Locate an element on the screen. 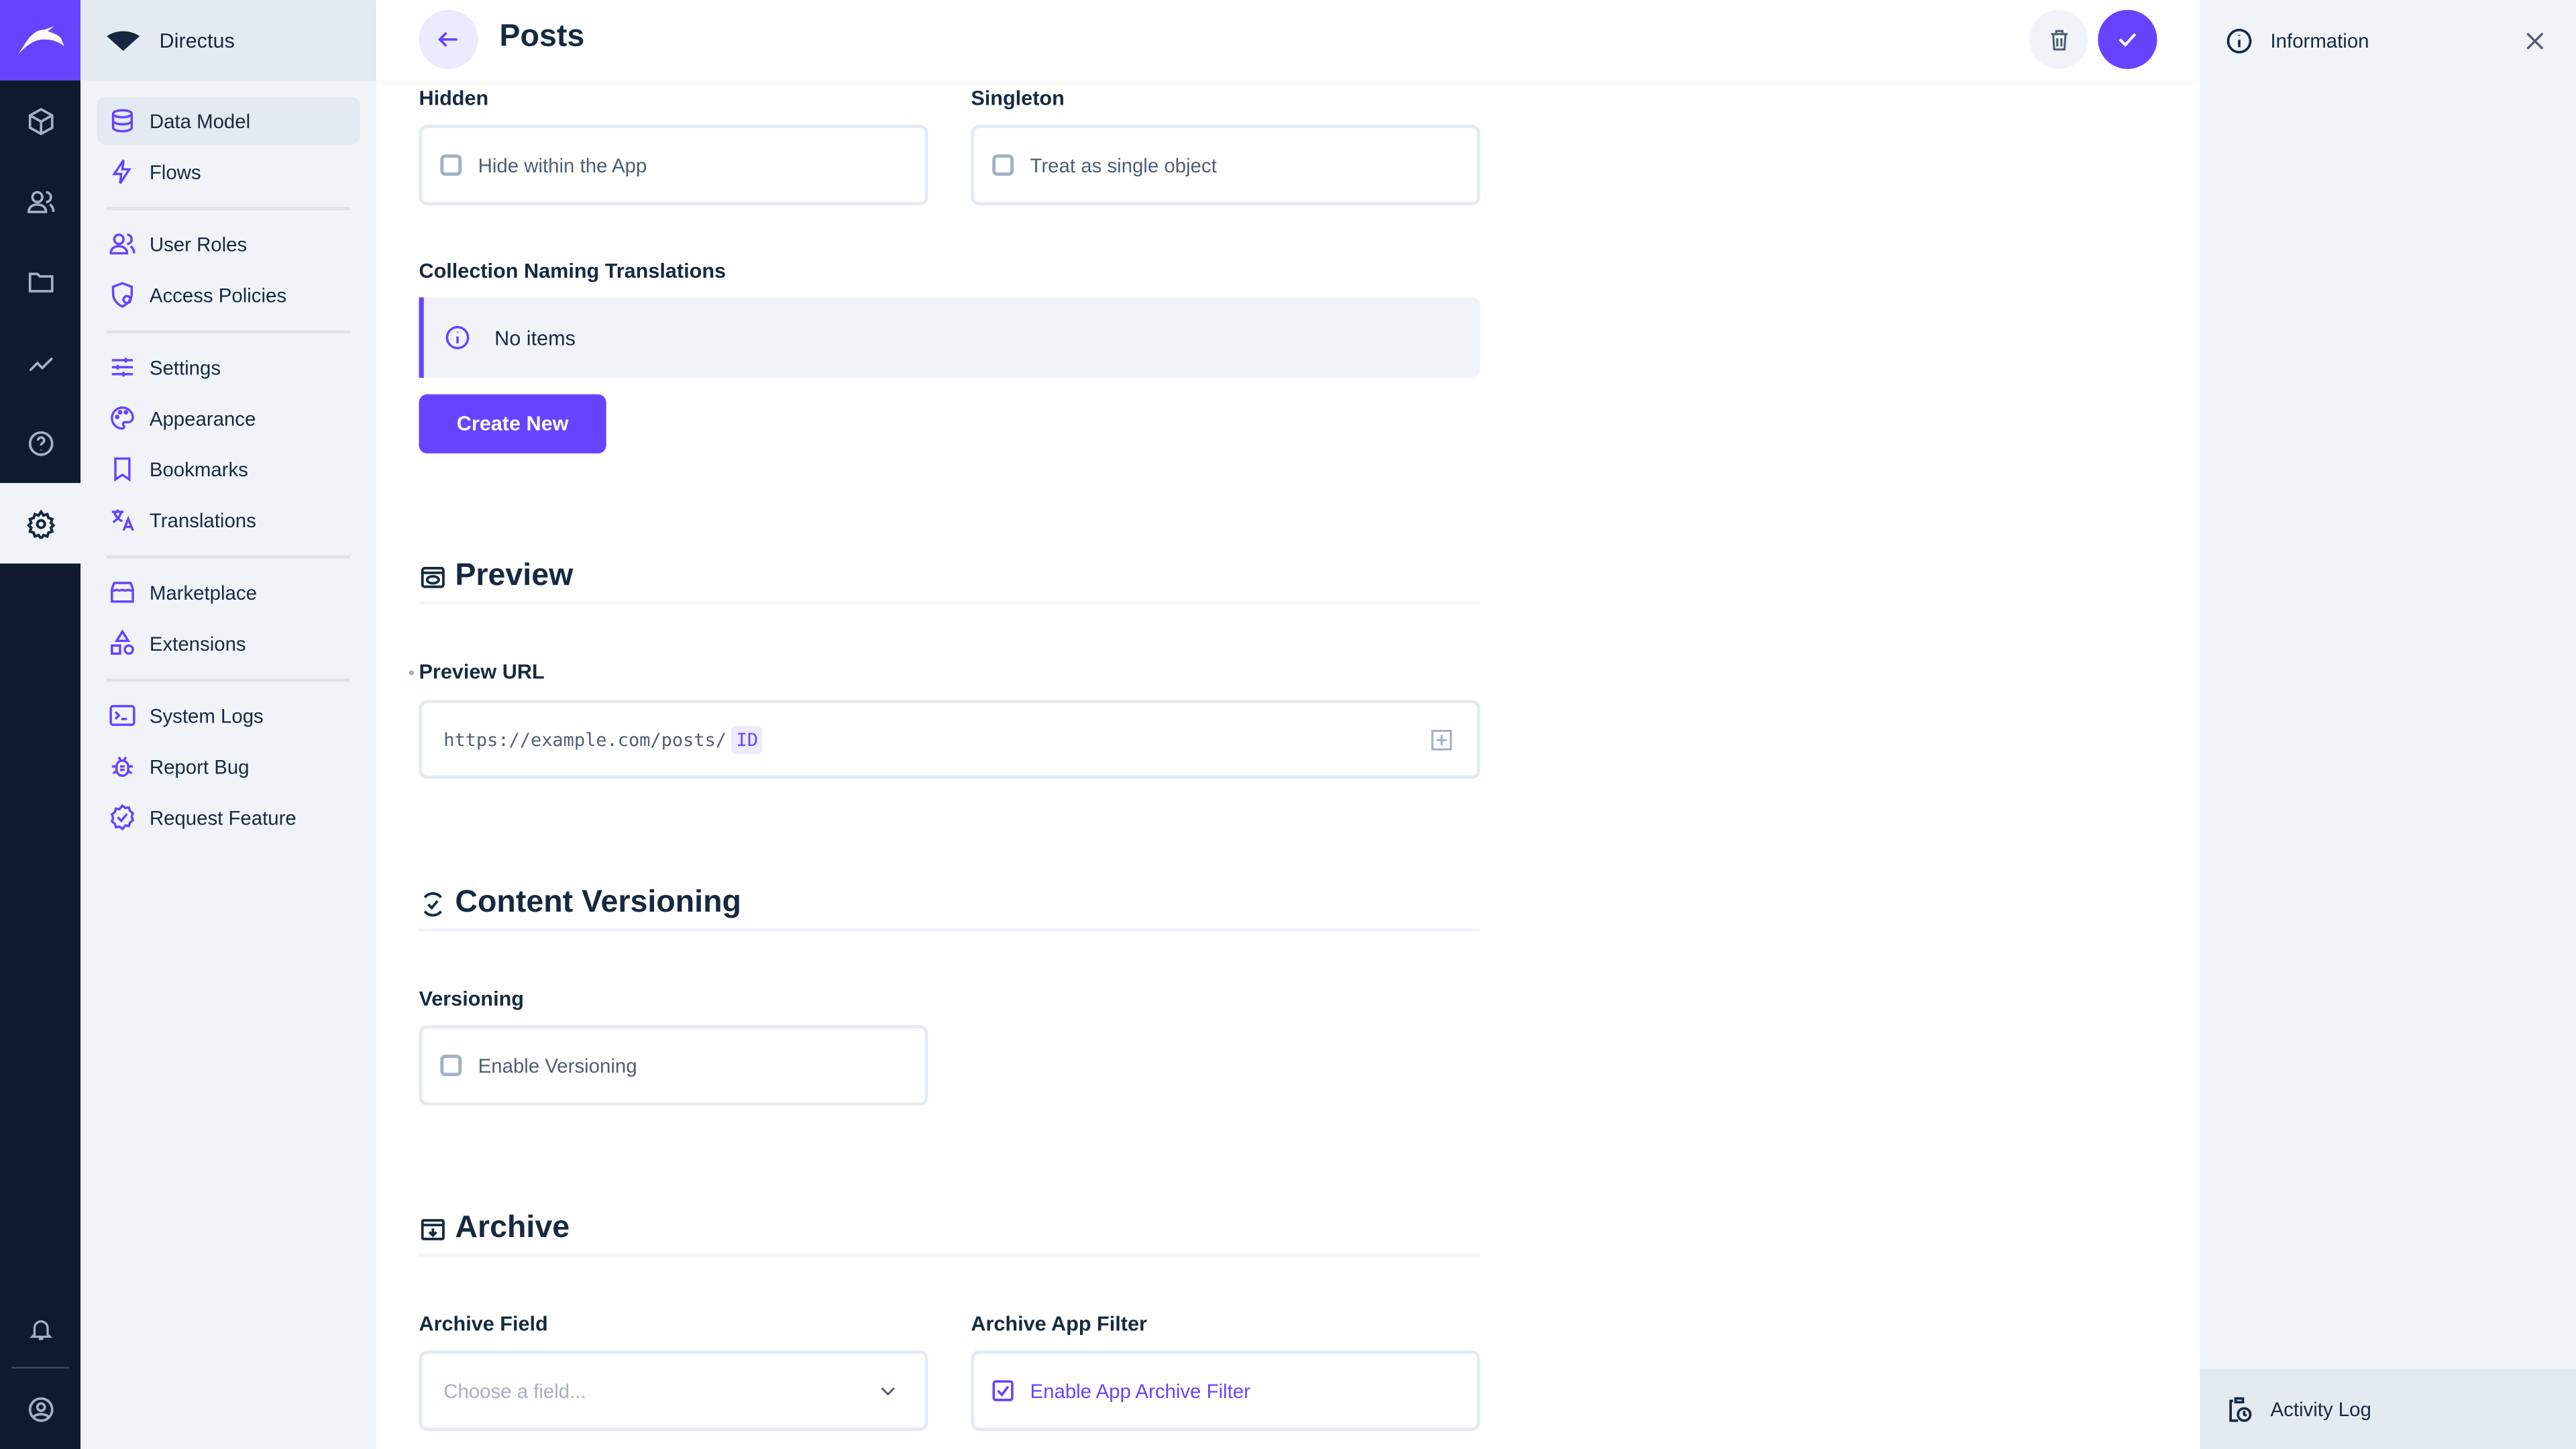 This screenshot has width=2576, height=1449. create-new-button: Create New is located at coordinates (512, 423).